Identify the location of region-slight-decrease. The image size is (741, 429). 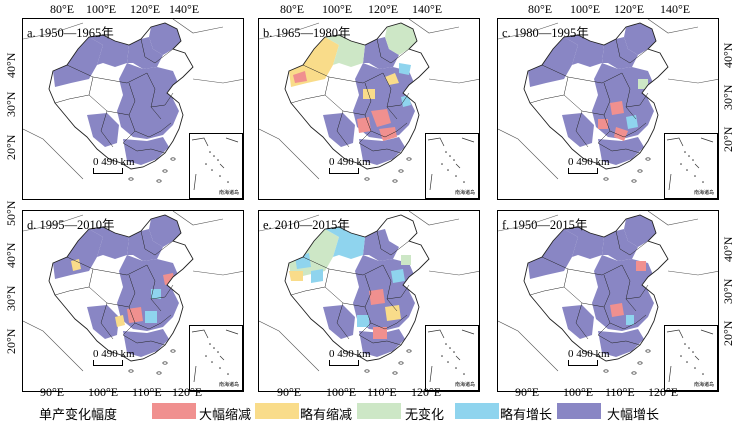
(296, 276).